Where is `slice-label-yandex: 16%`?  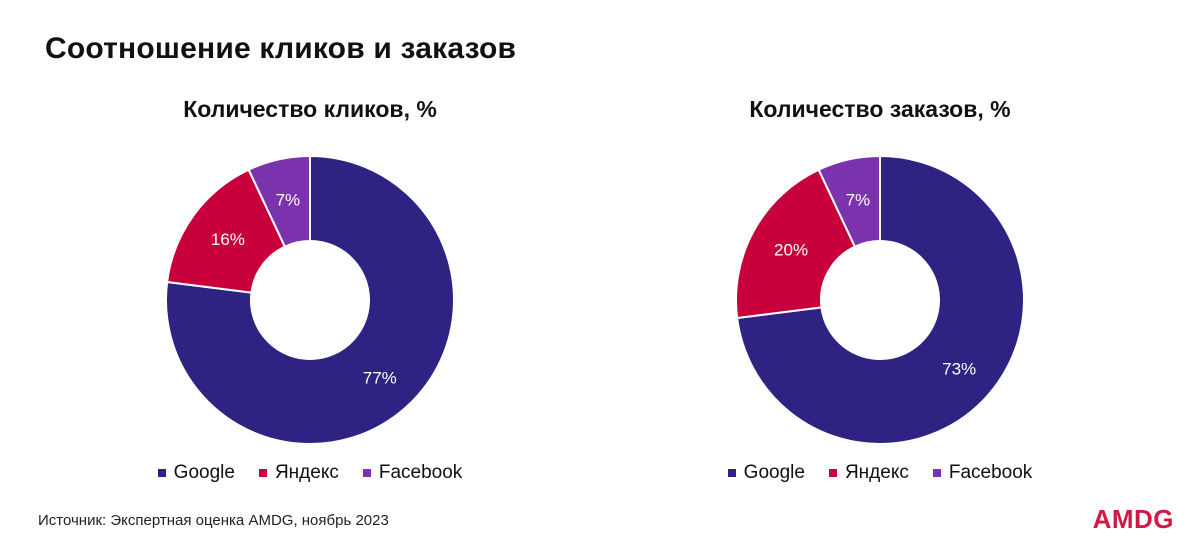 slice-label-yandex: 16% is located at coordinates (228, 239).